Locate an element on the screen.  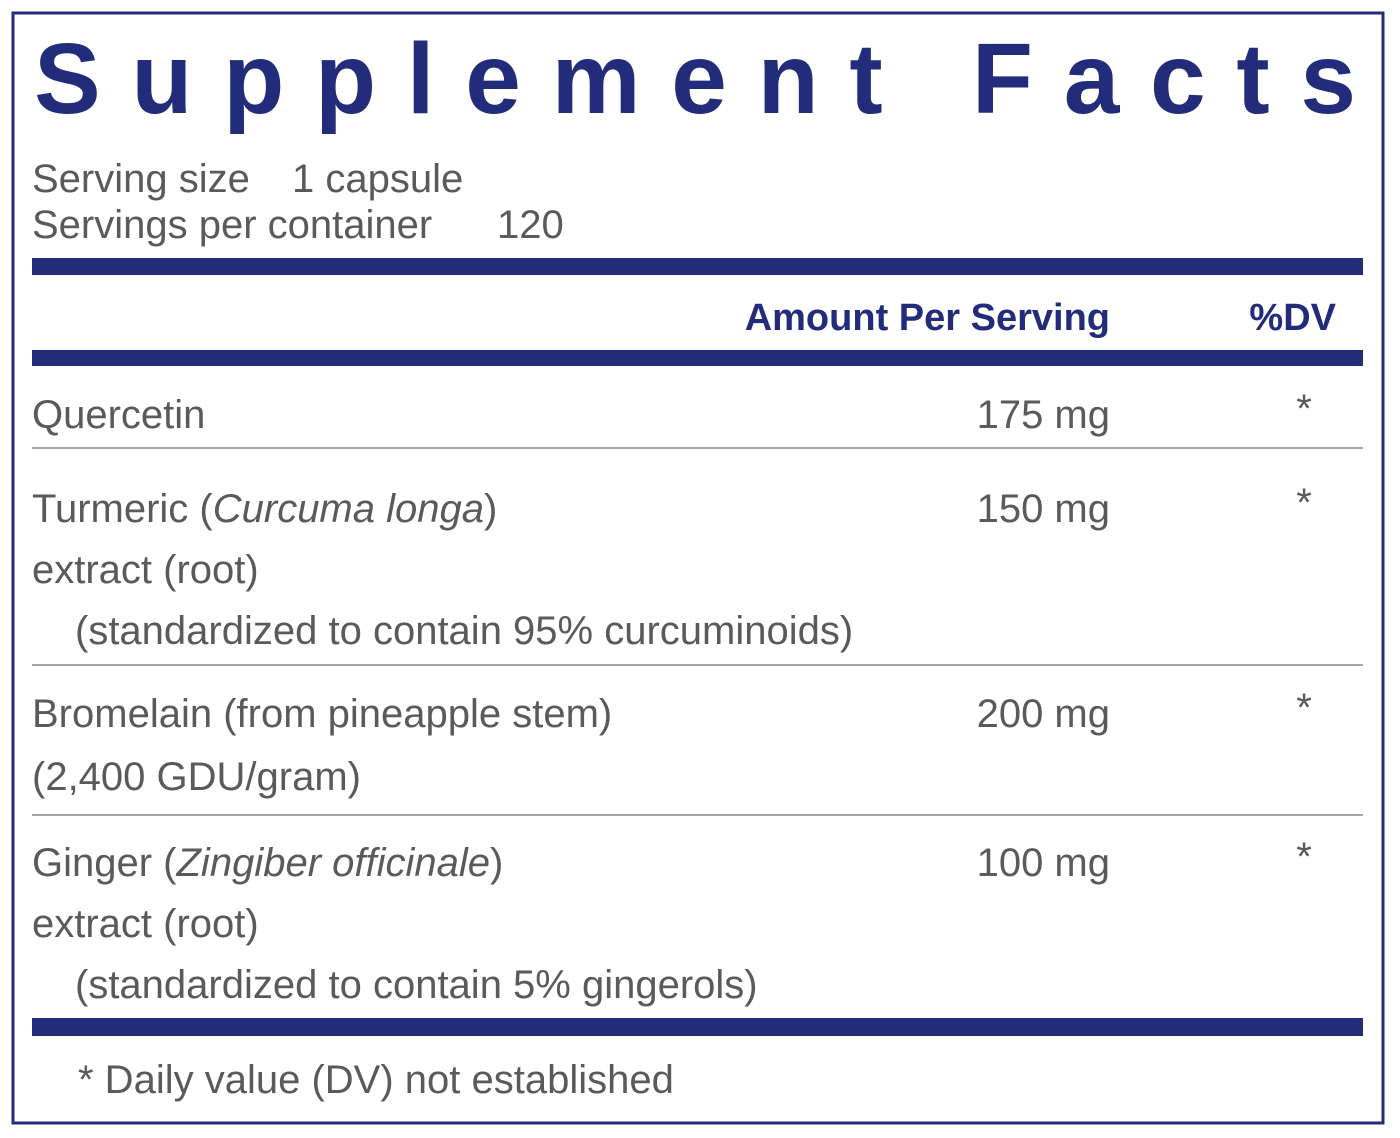
serving-value: 1 capsule is located at coordinates (377, 179).